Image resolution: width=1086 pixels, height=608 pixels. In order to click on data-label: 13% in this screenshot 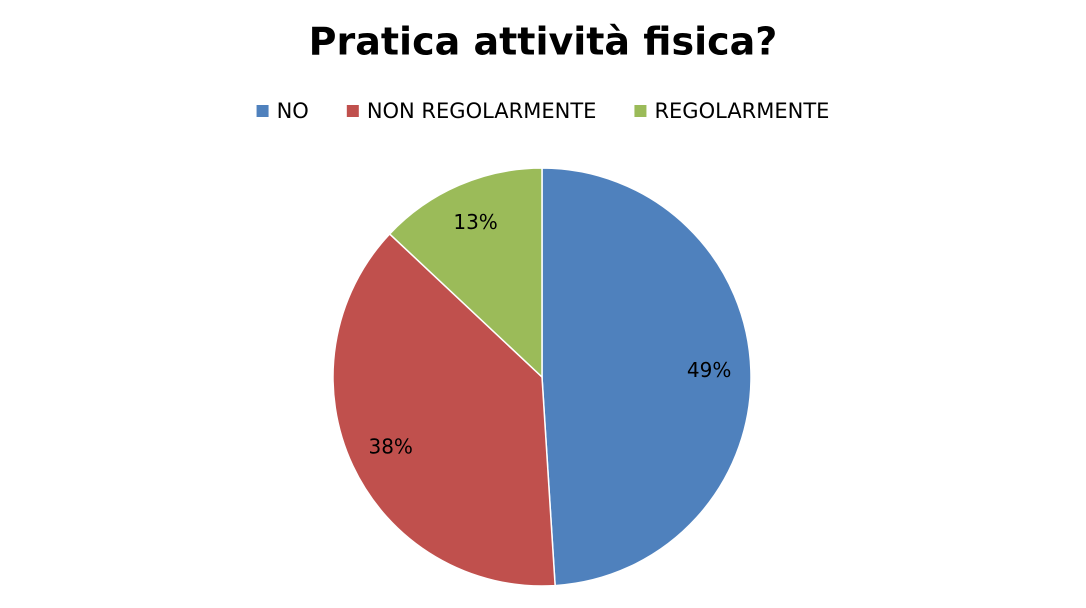, I will do `click(475, 222)`.